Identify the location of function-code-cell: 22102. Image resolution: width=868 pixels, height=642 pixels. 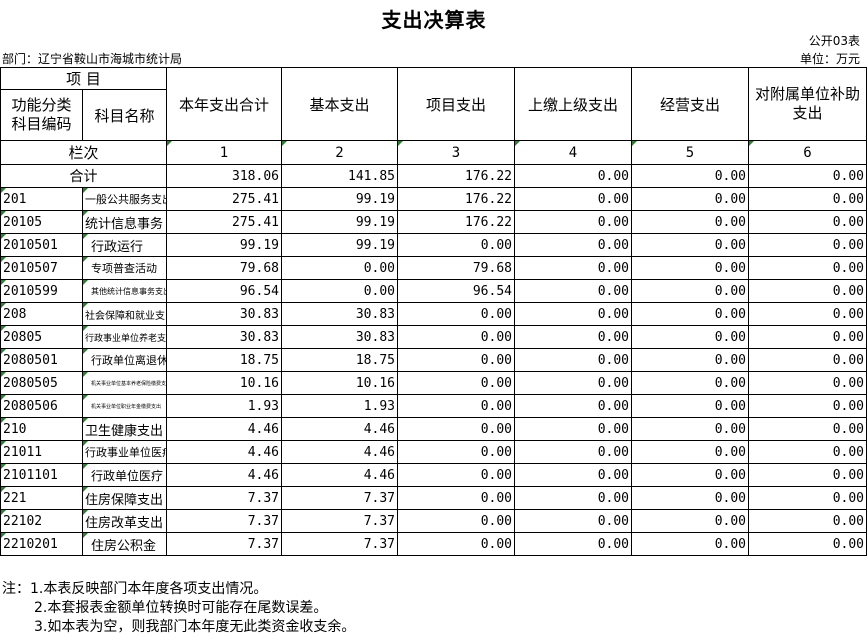
(41, 521).